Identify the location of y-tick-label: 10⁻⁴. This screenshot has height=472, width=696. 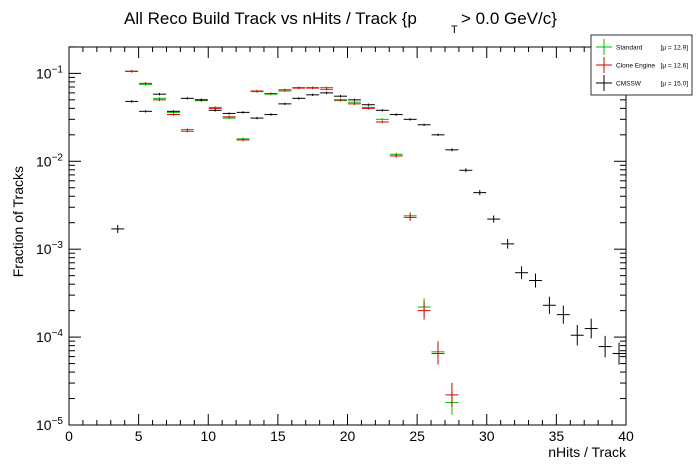
(49, 336).